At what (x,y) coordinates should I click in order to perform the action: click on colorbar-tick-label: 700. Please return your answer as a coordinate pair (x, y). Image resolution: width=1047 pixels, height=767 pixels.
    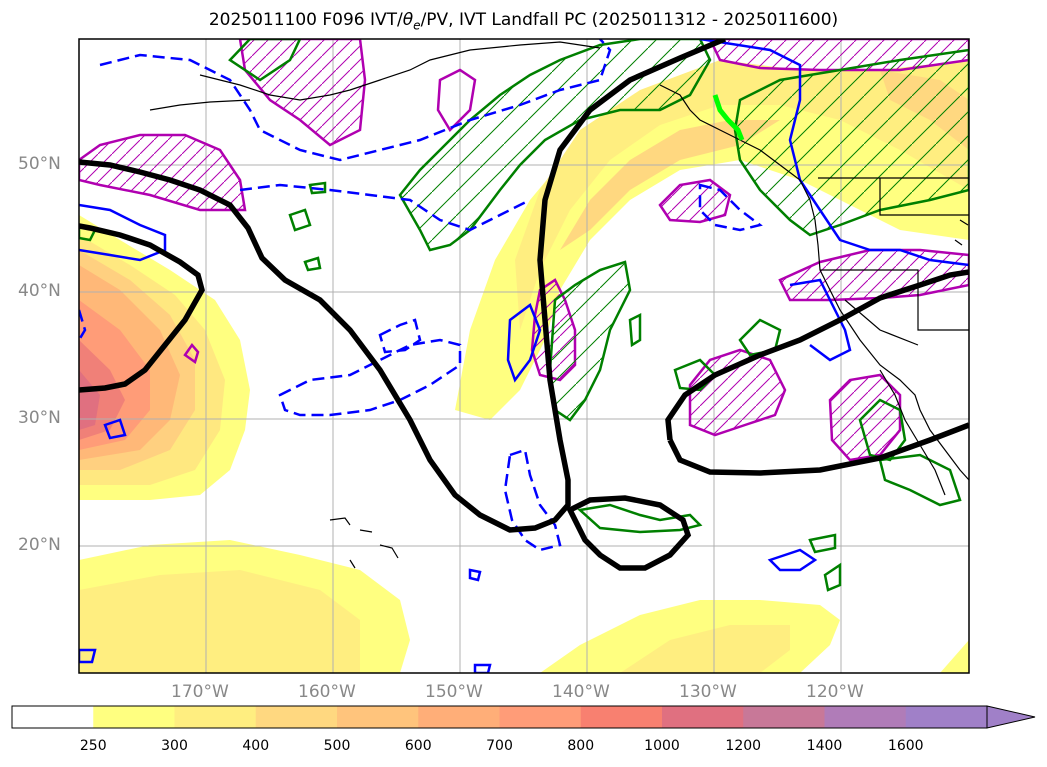
    Looking at the image, I should click on (499, 746).